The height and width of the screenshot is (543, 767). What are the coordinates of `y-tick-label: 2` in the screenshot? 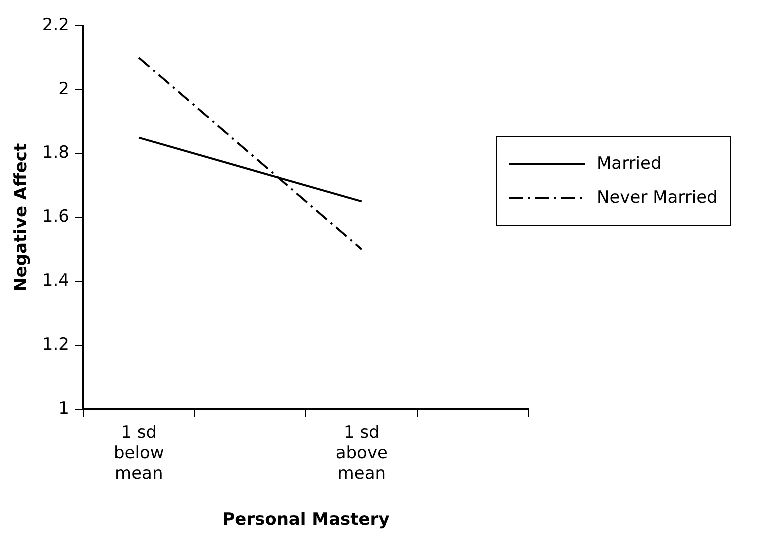 It's located at (64, 89).